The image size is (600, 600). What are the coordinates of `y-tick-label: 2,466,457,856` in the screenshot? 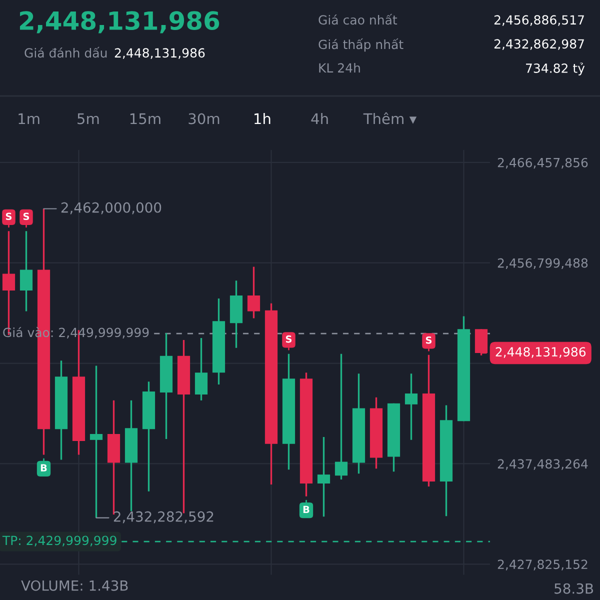 It's located at (543, 163).